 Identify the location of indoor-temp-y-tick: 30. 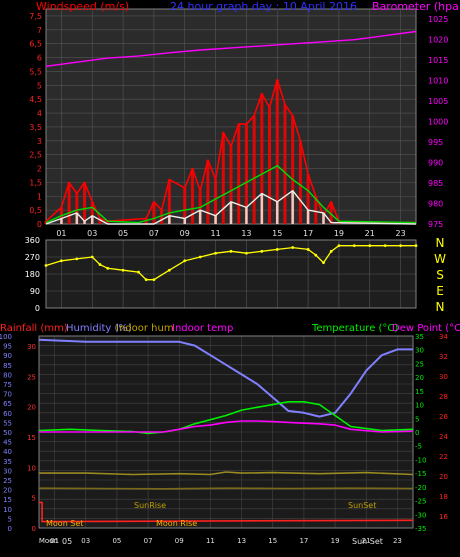
(443, 377).